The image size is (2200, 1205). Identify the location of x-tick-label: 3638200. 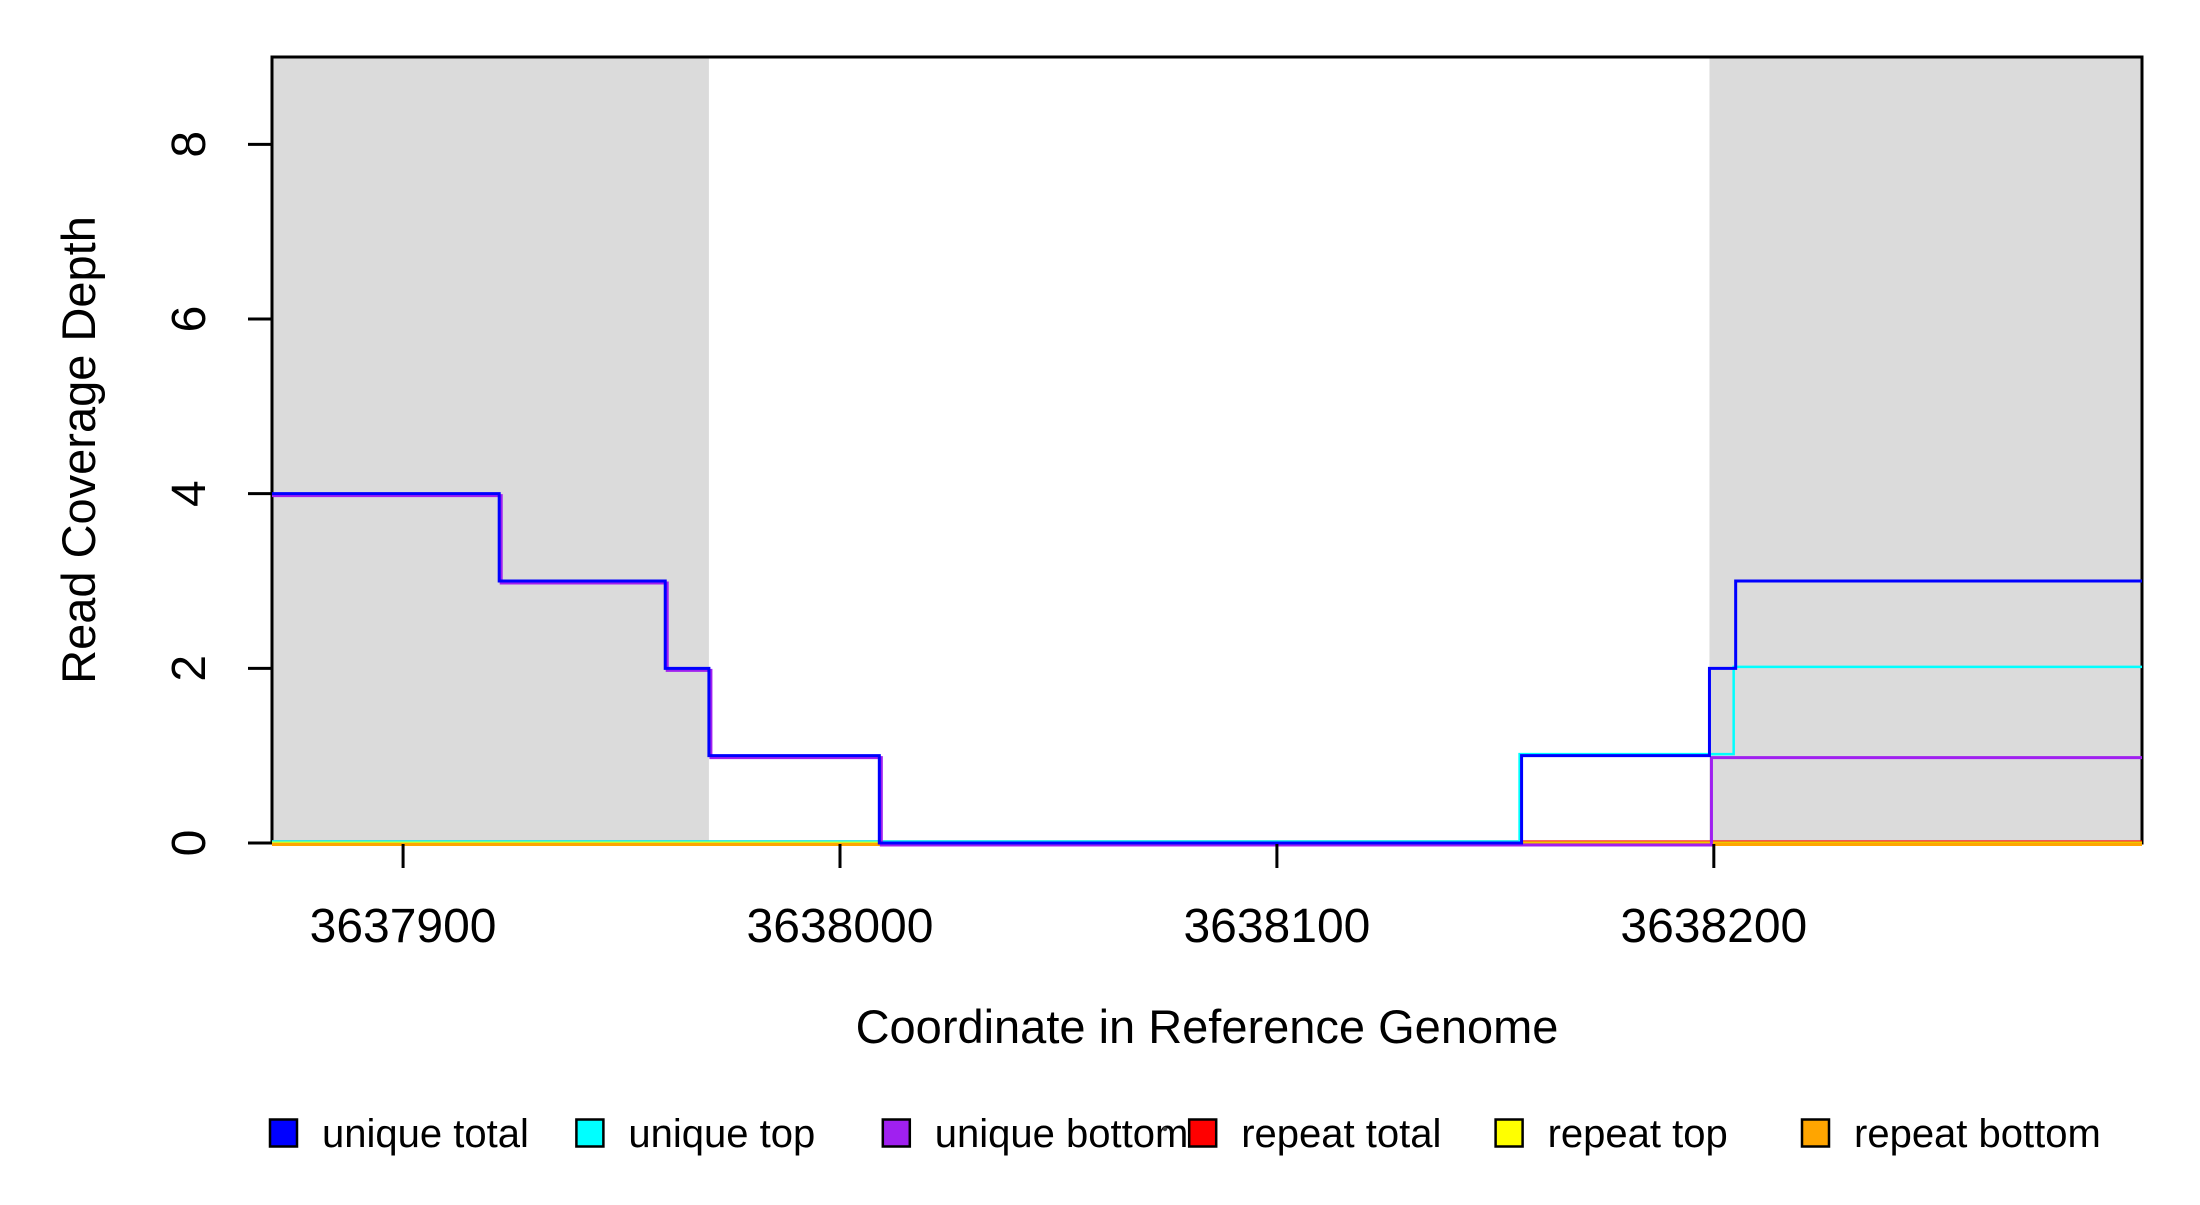
(1713, 926).